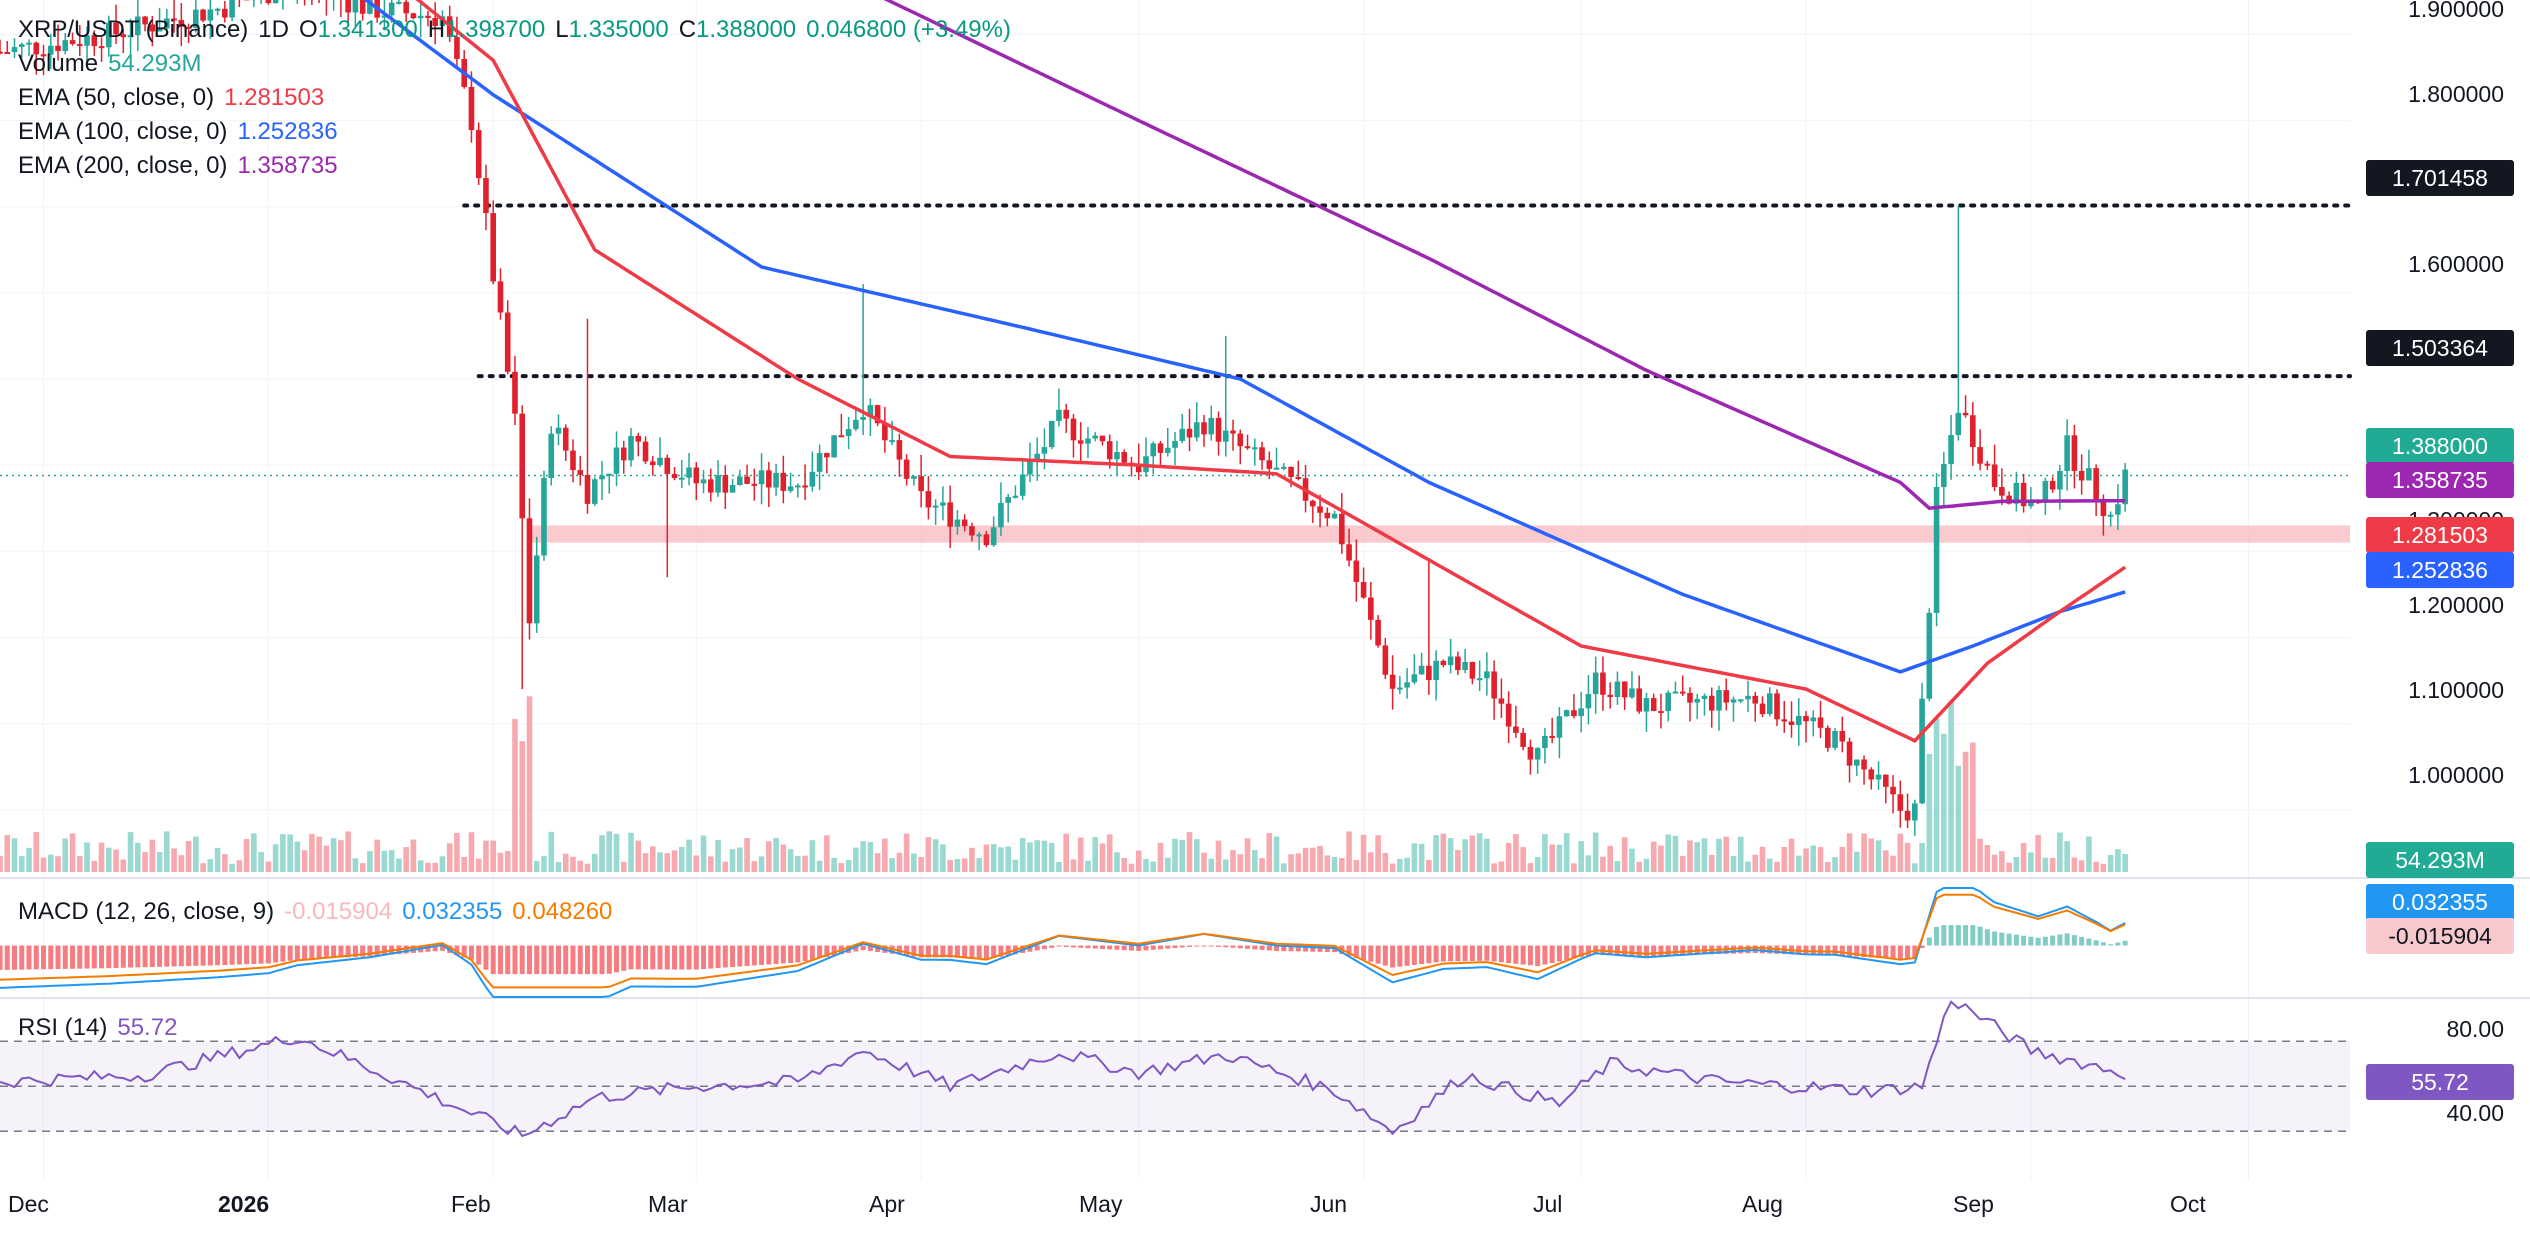  What do you see at coordinates (102, 1028) in the screenshot?
I see `rsi-legend: RSI (14) 55.72` at bounding box center [102, 1028].